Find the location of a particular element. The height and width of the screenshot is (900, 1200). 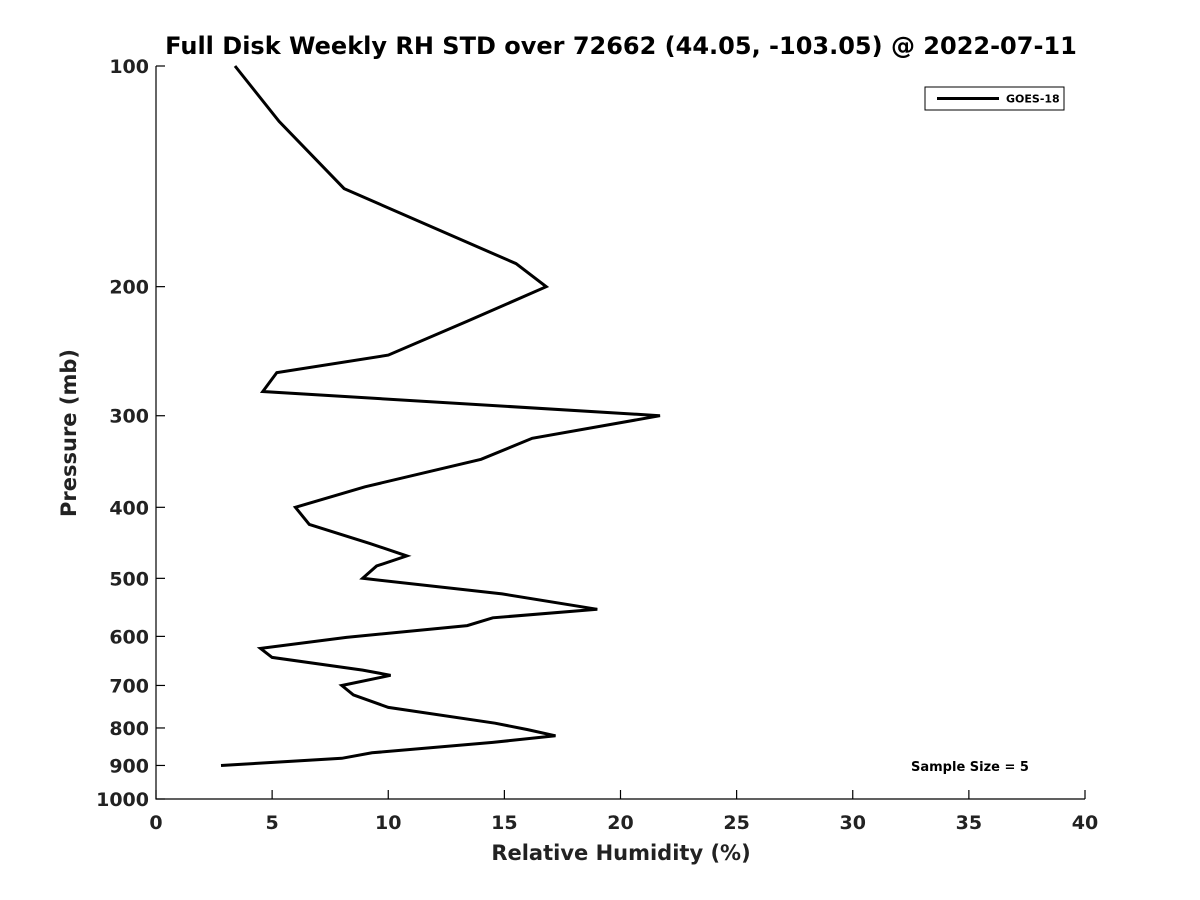

y-axis-label: Pressure (mb) is located at coordinates (69, 433).